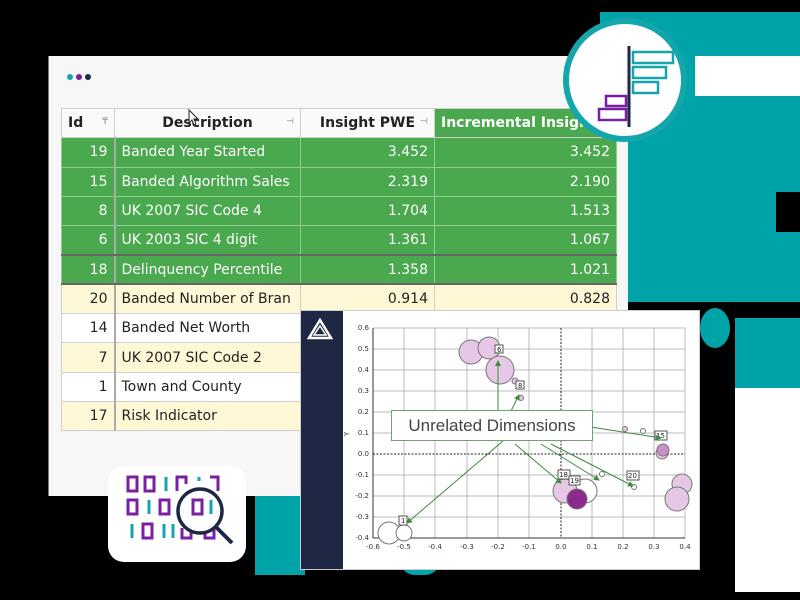 The width and height of the screenshot is (800, 600). I want to click on cell-id: 17, so click(88, 416).